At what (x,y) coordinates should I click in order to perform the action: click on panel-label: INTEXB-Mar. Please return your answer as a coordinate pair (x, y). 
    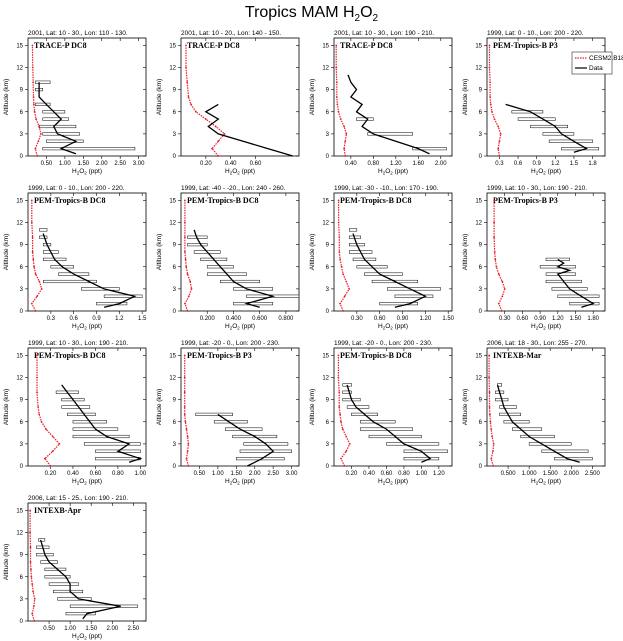
    Looking at the image, I should click on (517, 355).